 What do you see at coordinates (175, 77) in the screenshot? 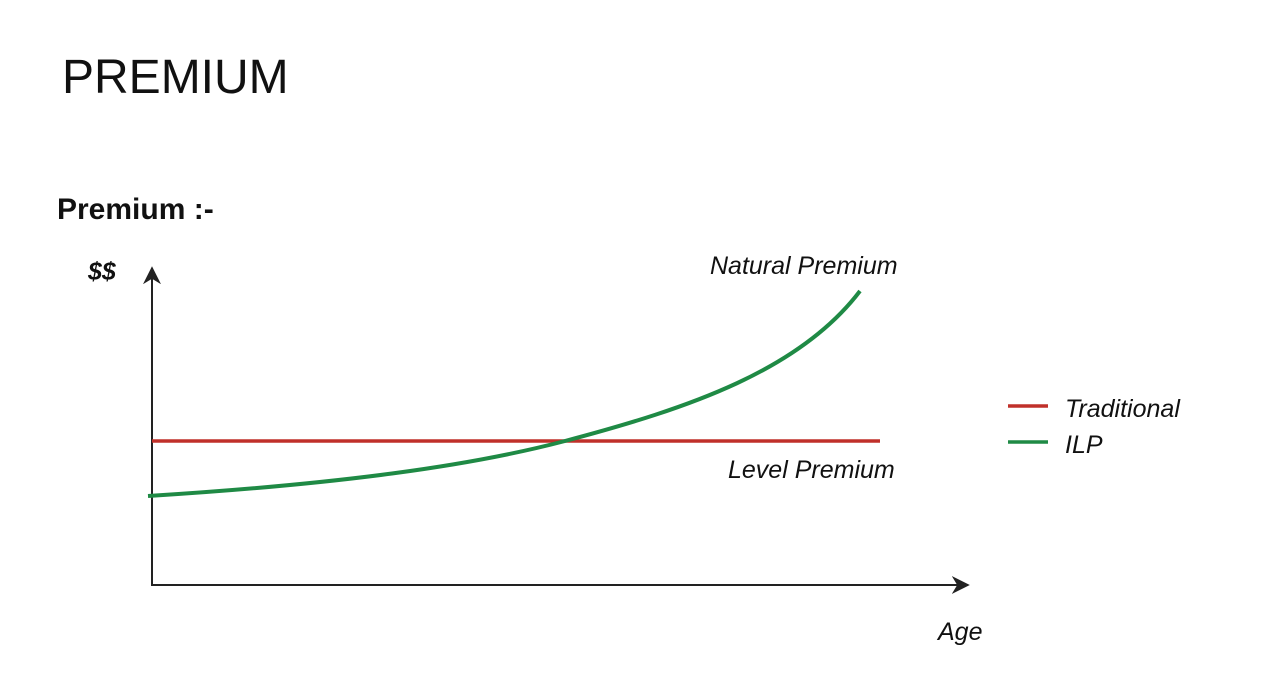
I see `slide-title: PREMIUM` at bounding box center [175, 77].